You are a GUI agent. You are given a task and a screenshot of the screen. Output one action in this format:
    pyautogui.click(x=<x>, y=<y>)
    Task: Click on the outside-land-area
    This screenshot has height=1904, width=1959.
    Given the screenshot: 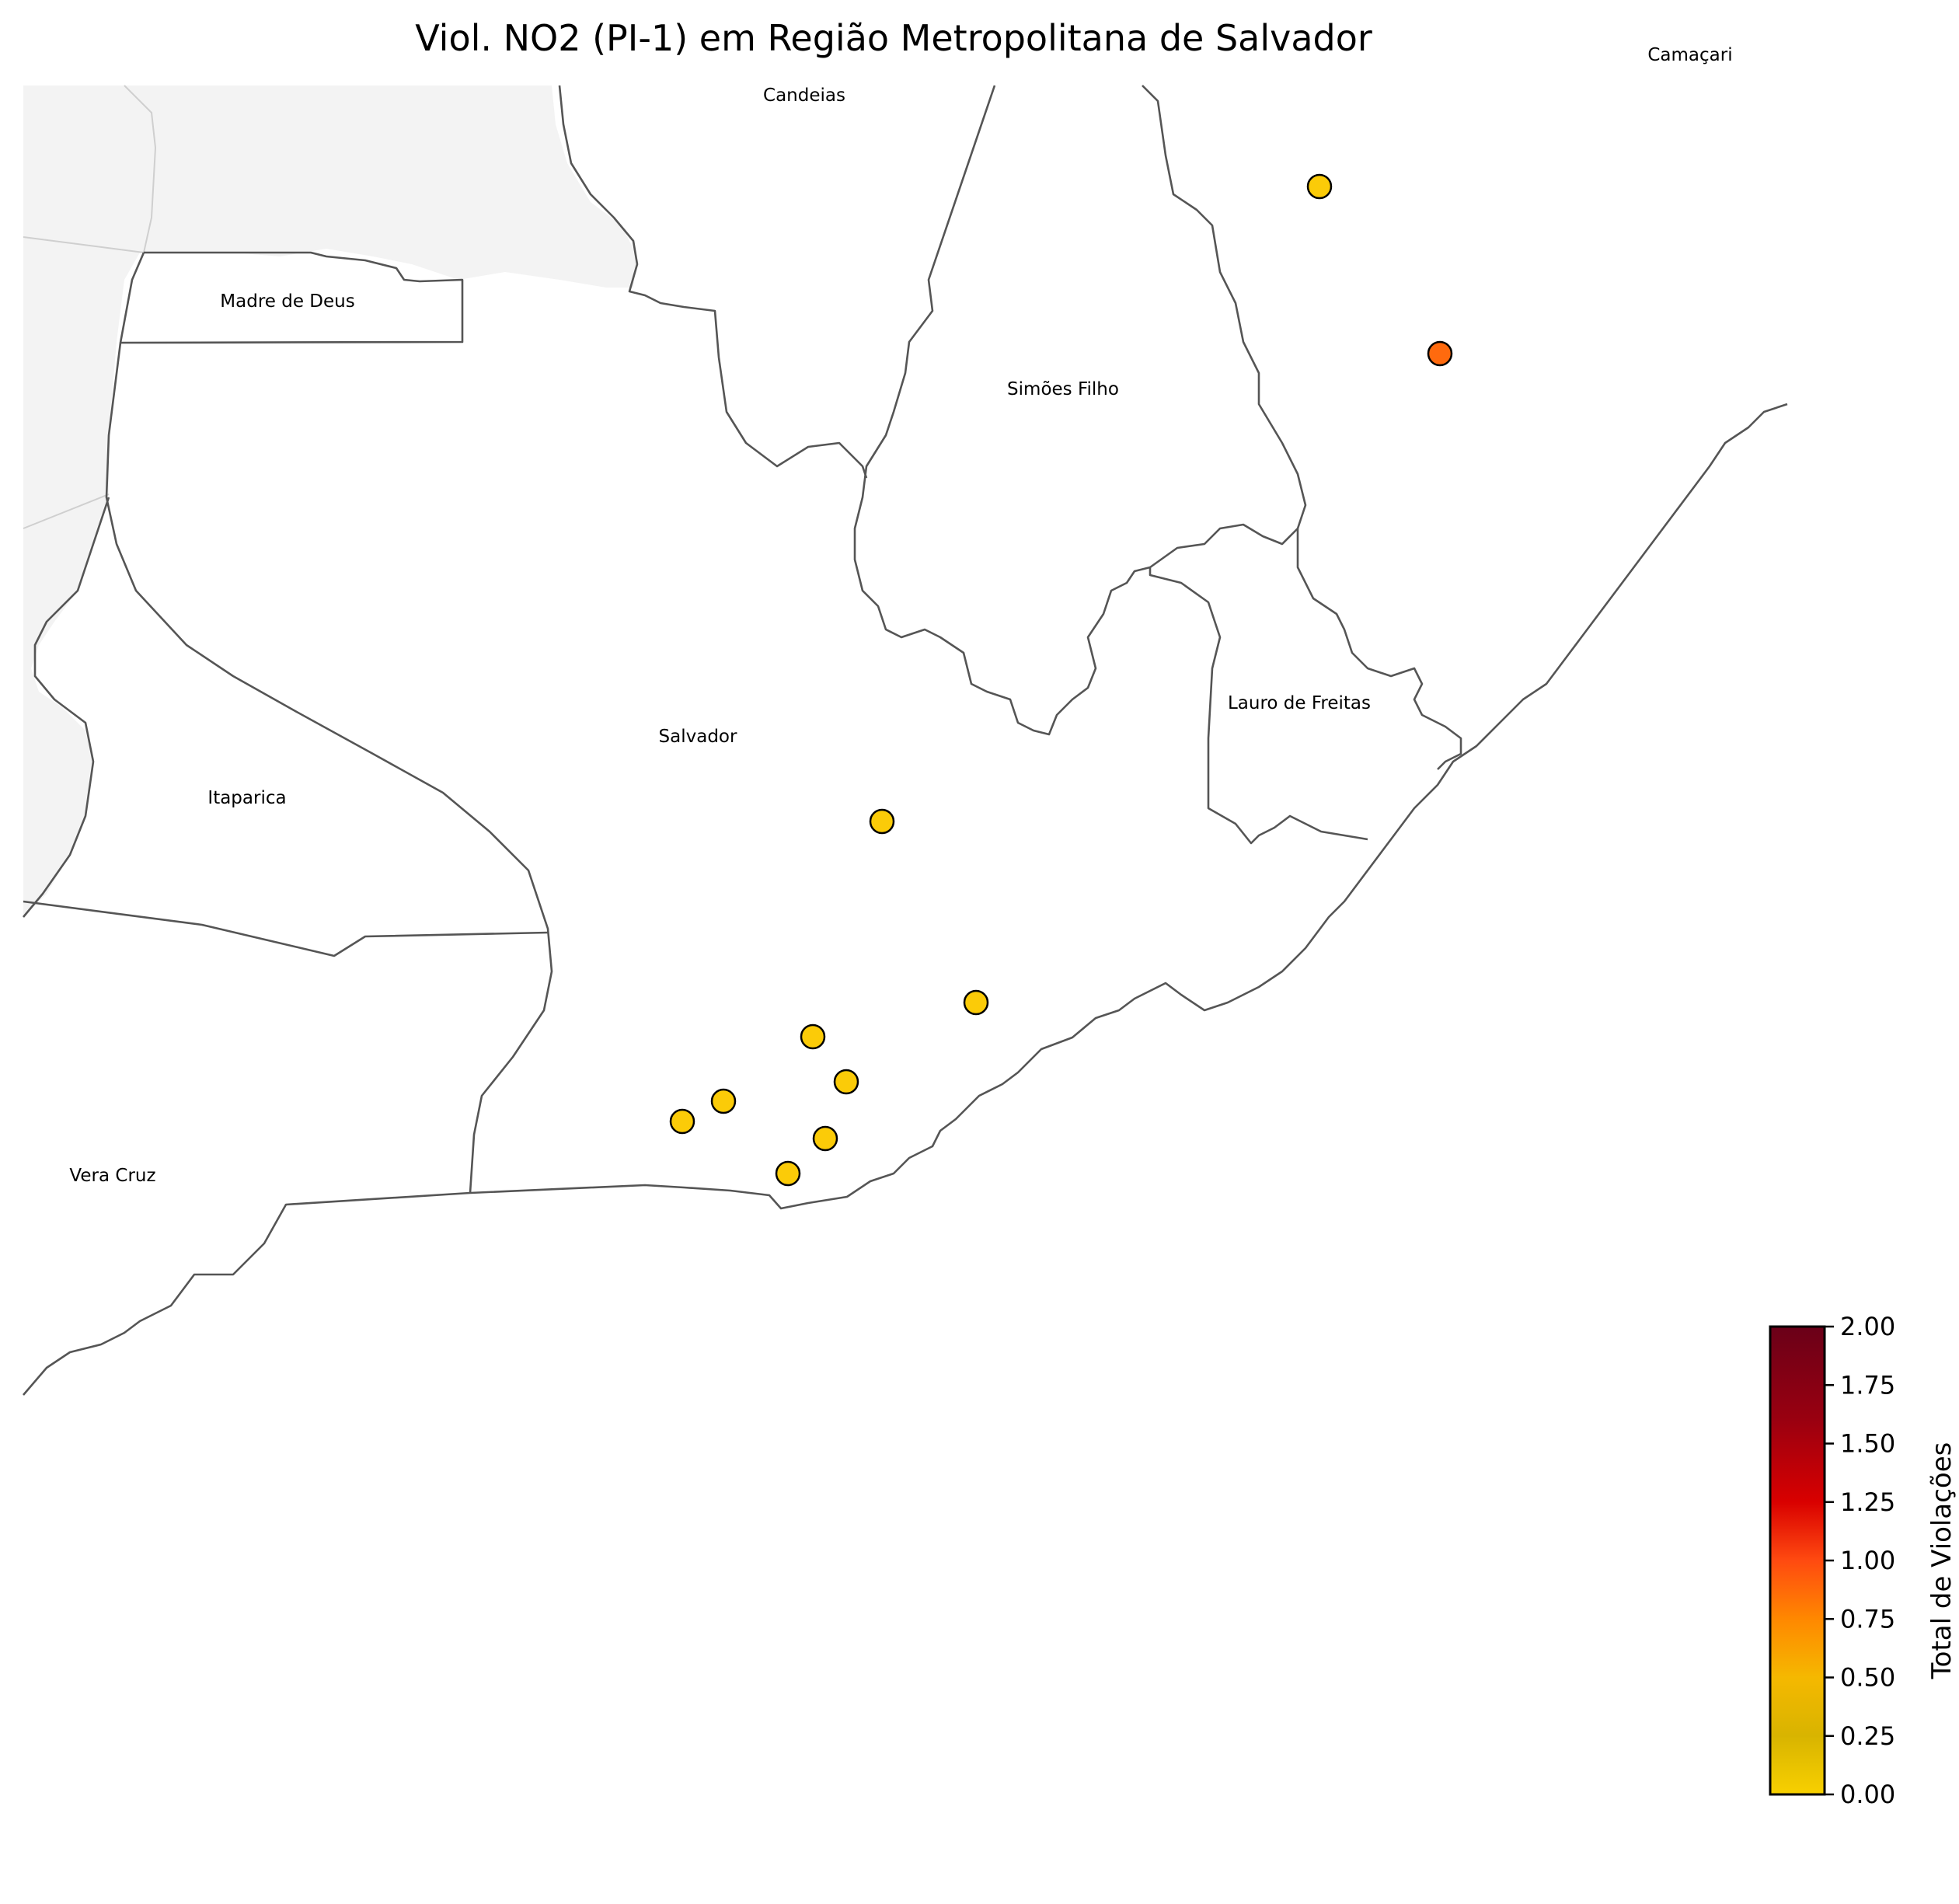 What is the action you would take?
    pyautogui.click(x=330, y=501)
    